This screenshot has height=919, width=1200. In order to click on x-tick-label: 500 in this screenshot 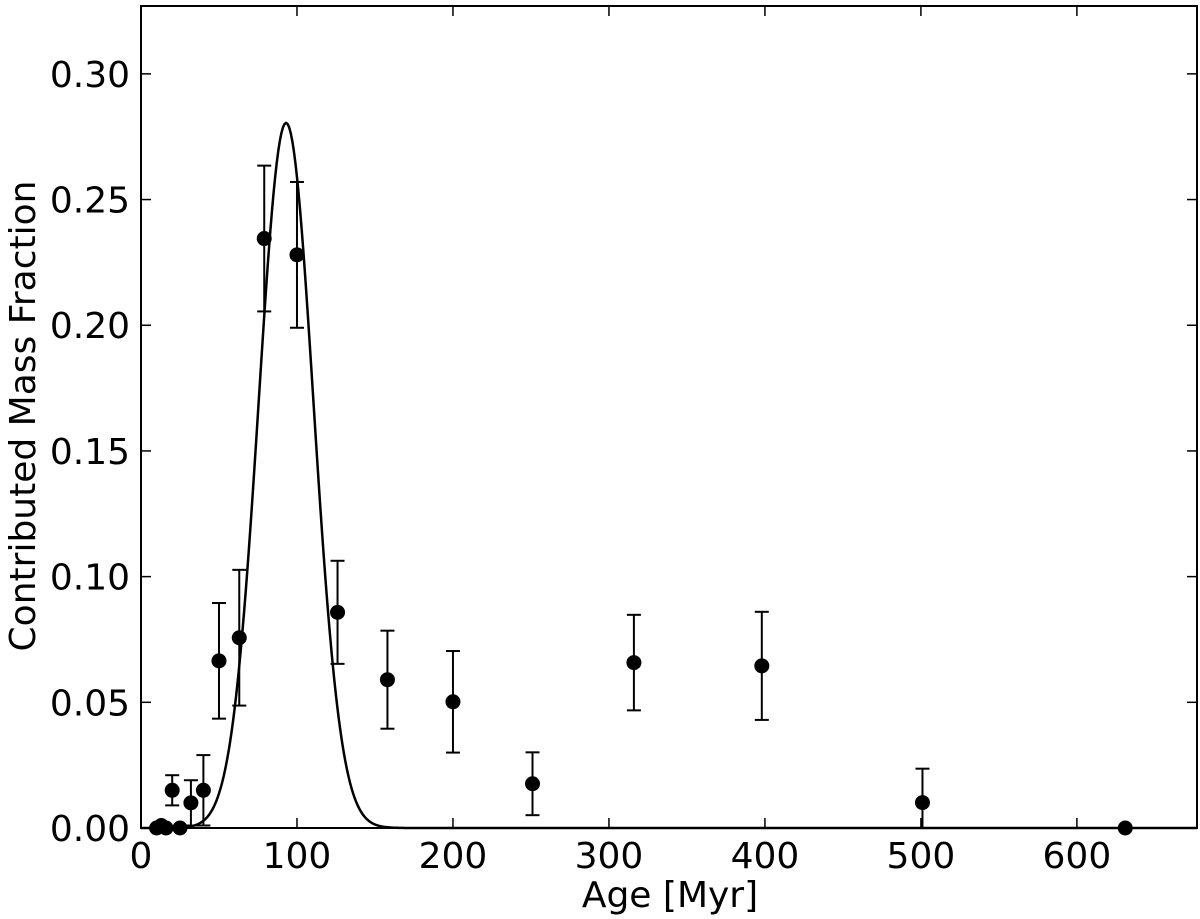, I will do `click(921, 856)`.